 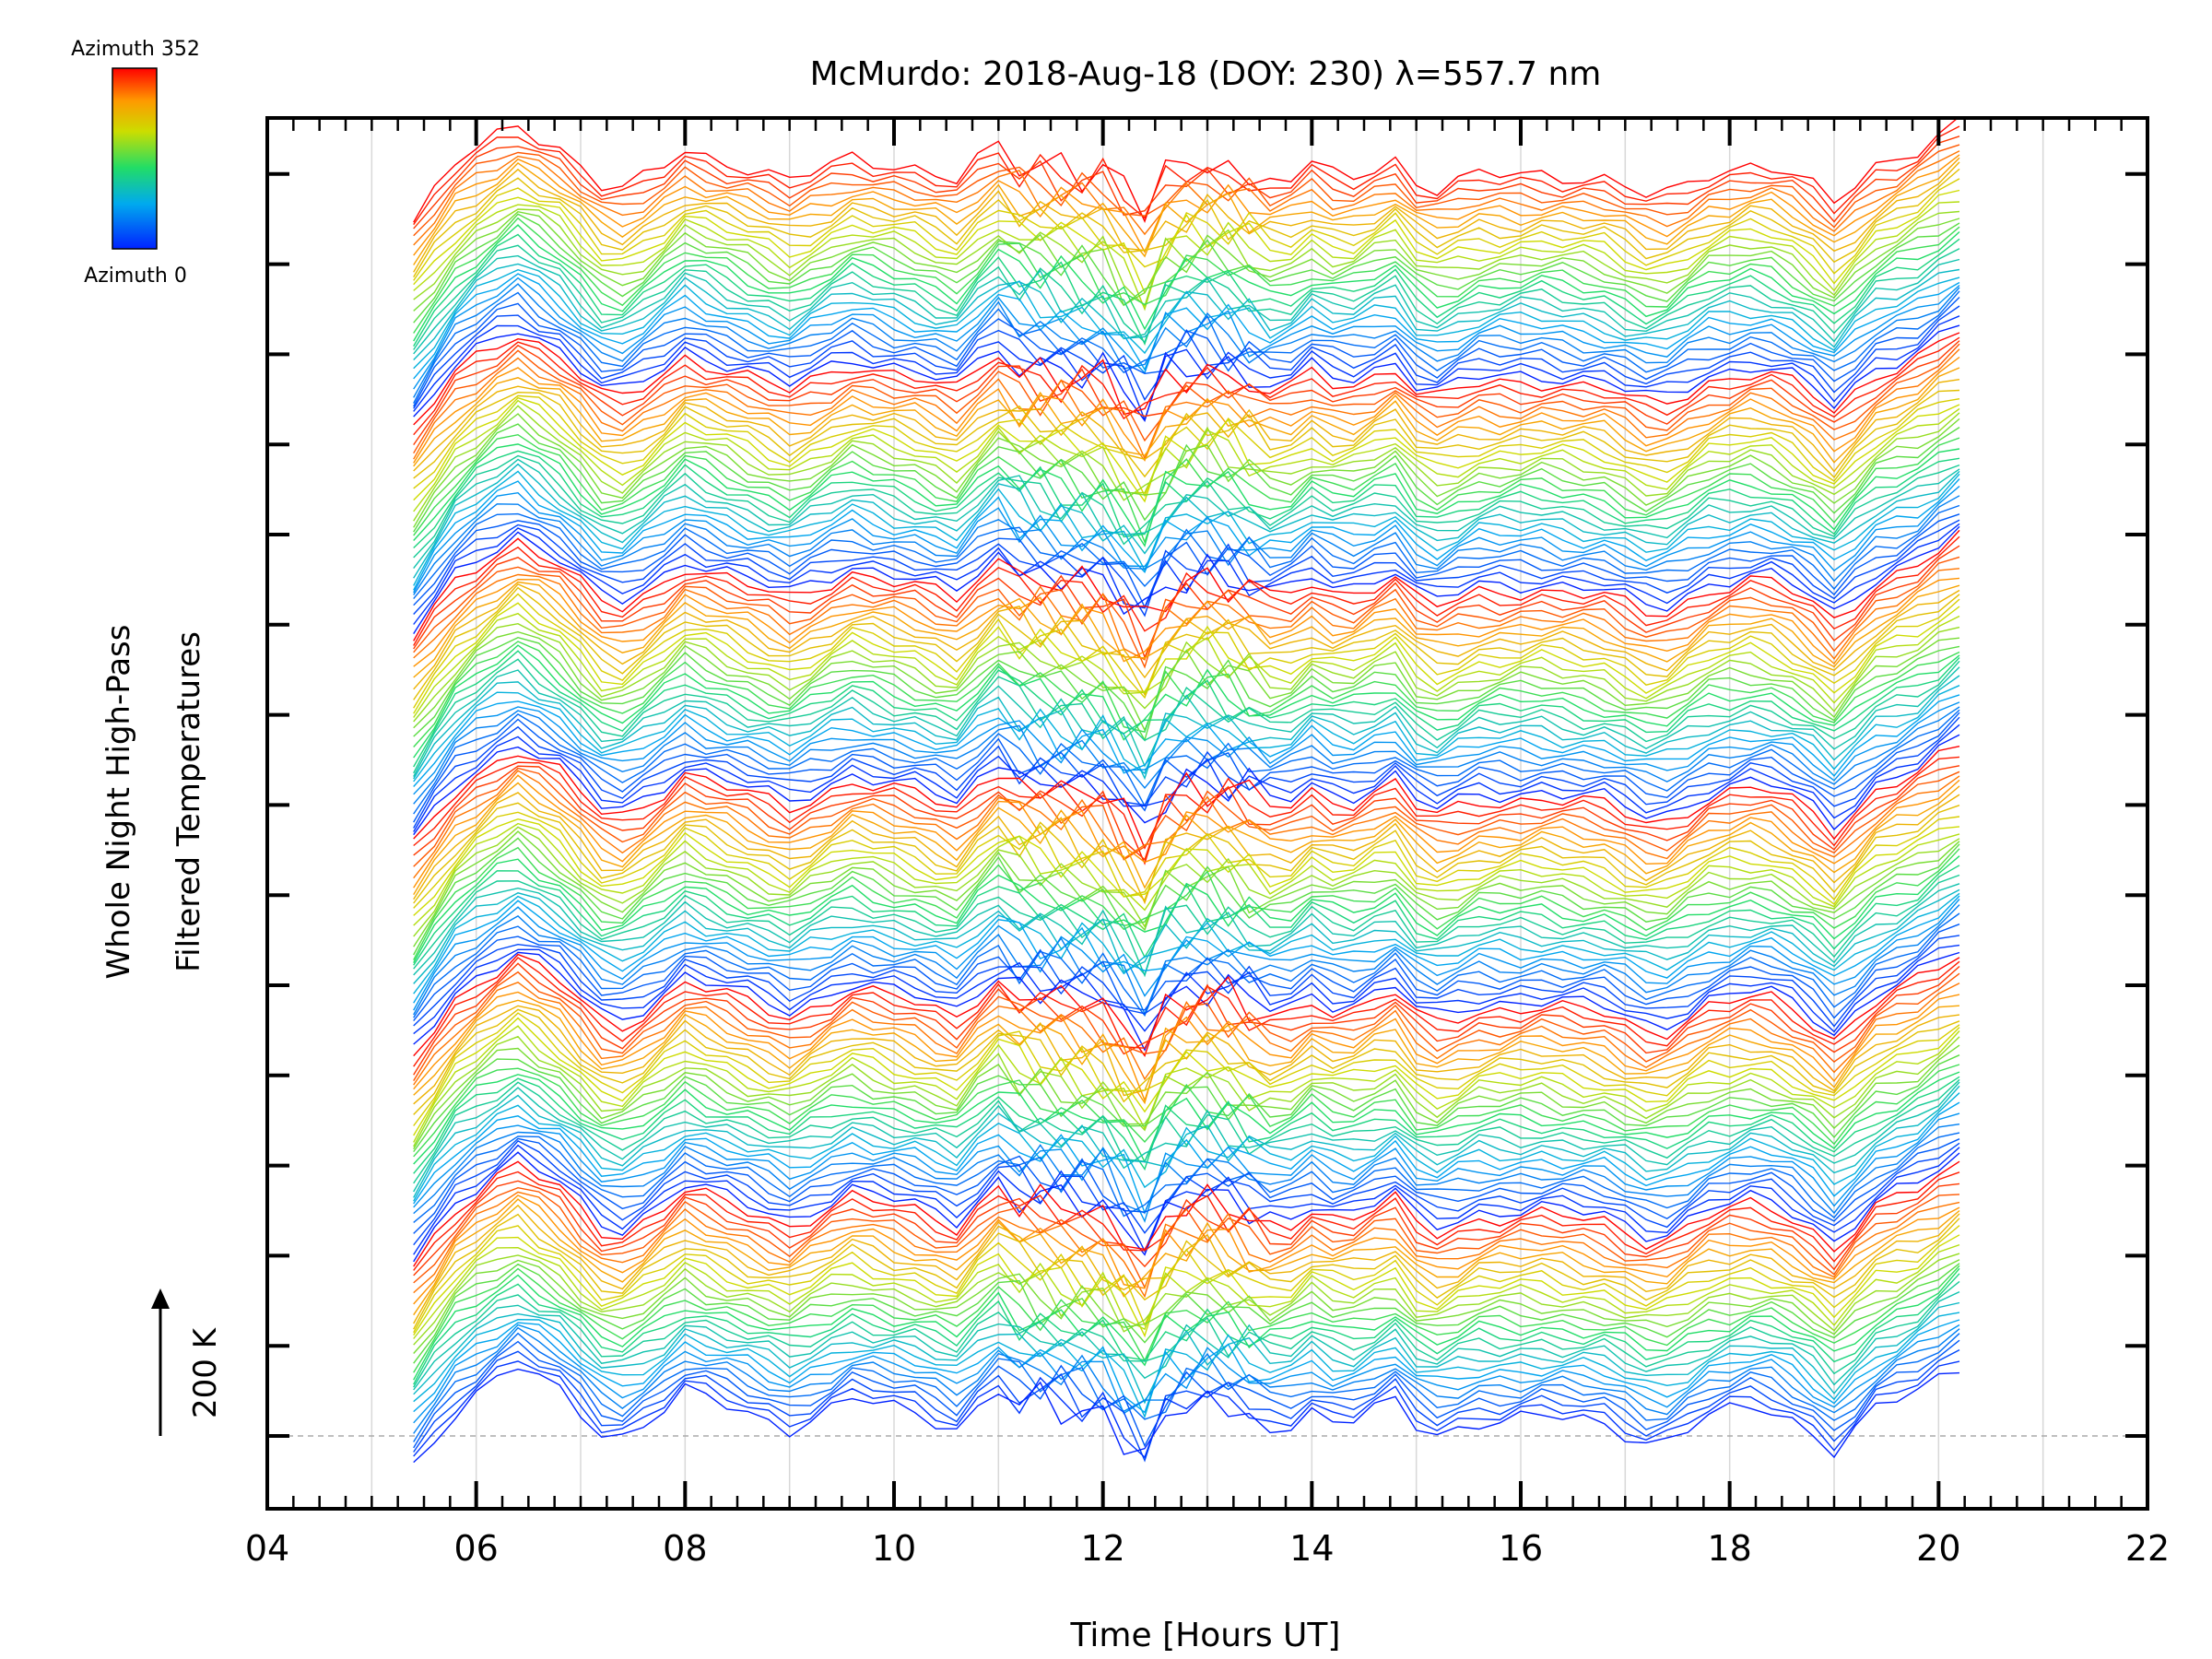 I want to click on scale-arrowhead, so click(x=160, y=1298).